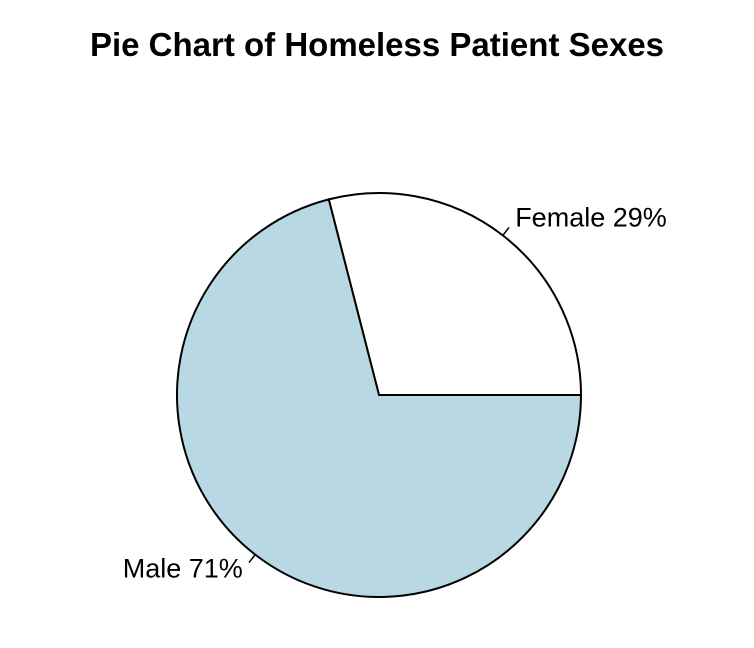 This screenshot has width=754, height=648. What do you see at coordinates (377, 44) in the screenshot?
I see `chart-title: Pie Chart of Homeless Patient Sexes` at bounding box center [377, 44].